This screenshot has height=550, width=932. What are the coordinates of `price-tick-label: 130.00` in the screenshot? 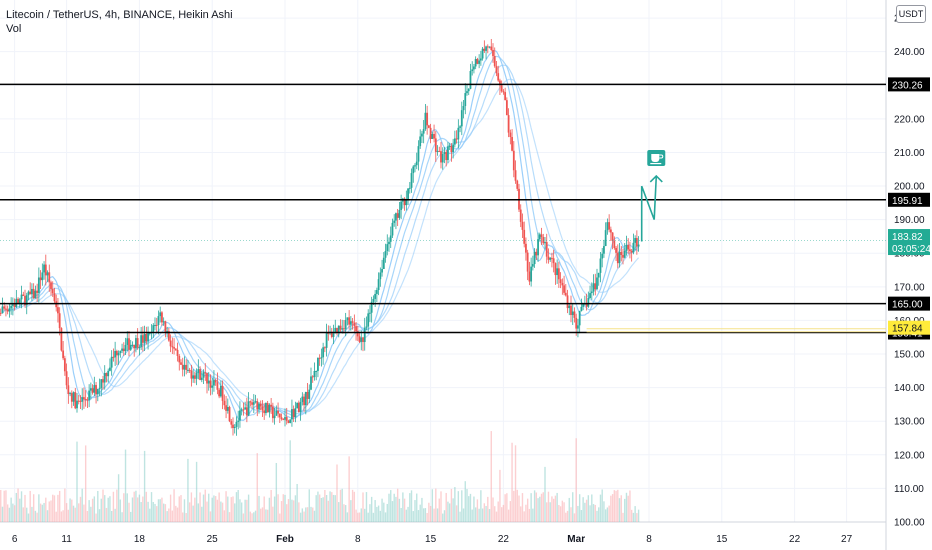 It's located at (909, 422).